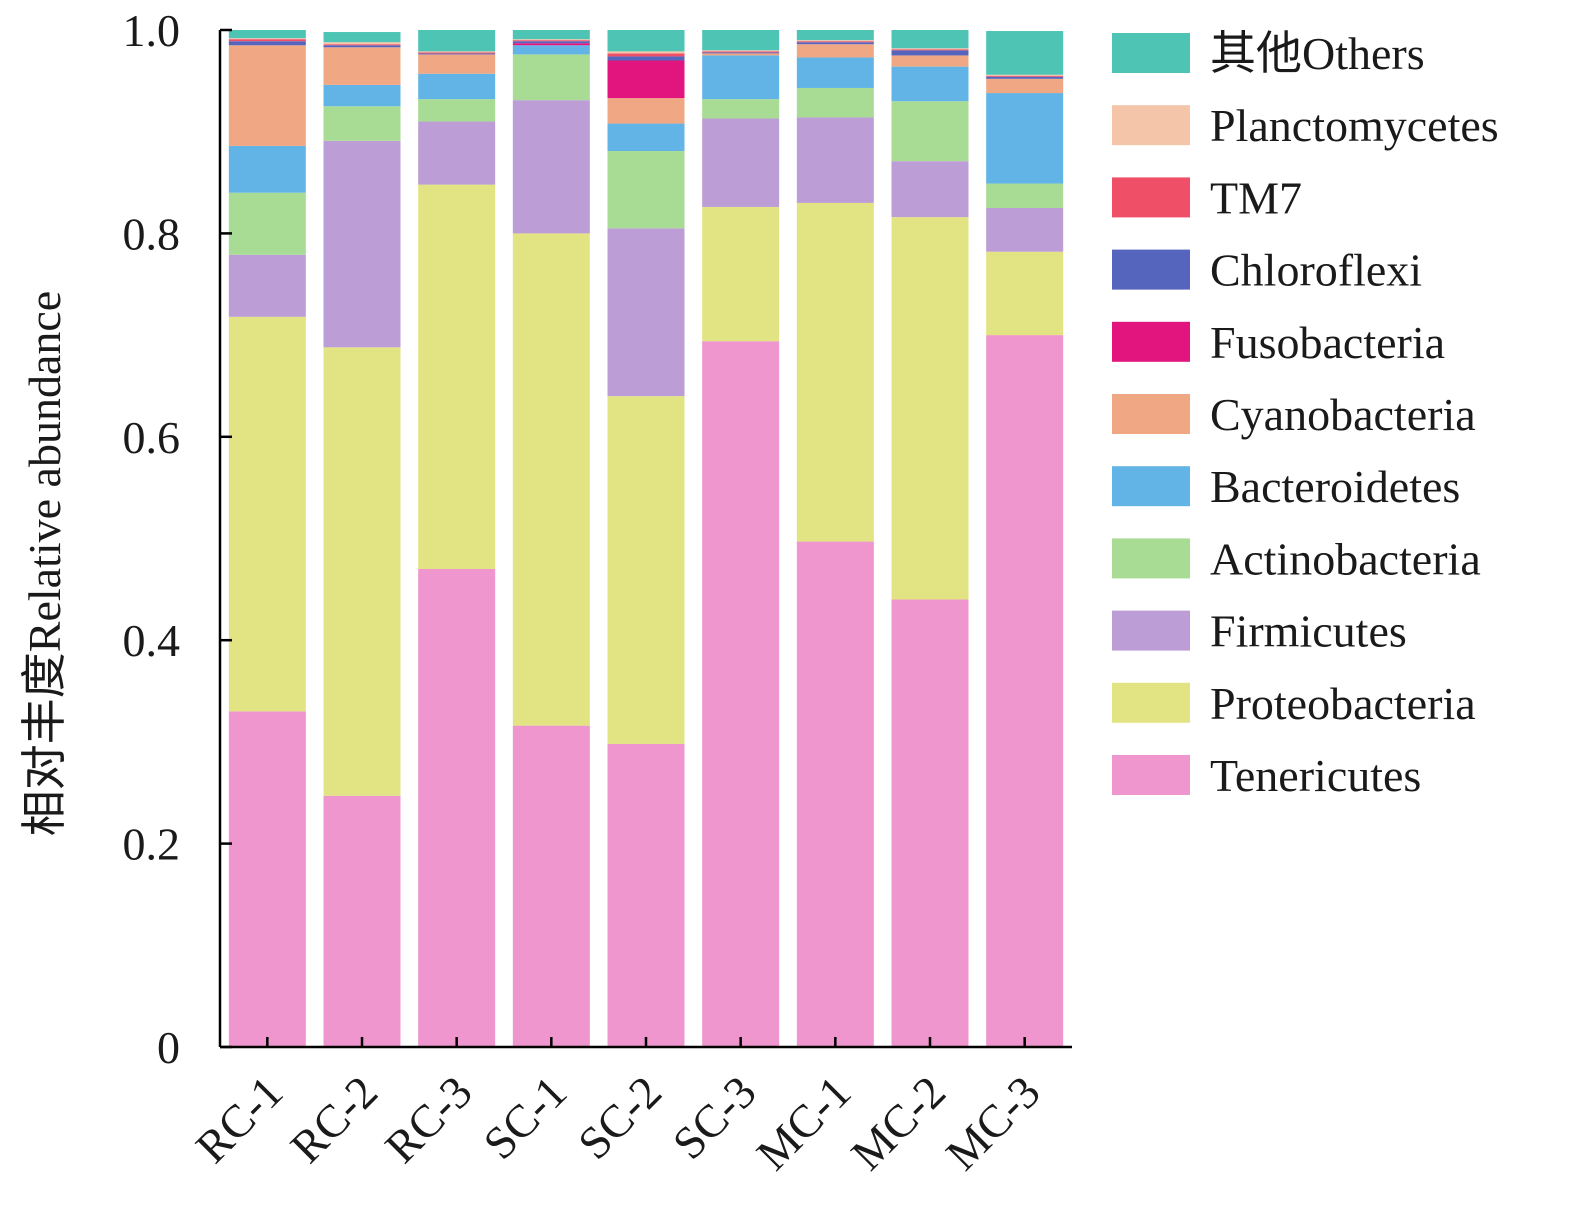 This screenshot has width=1575, height=1213. Describe the element at coordinates (1345, 558) in the screenshot. I see `legend-label: Actinobacteria` at that location.